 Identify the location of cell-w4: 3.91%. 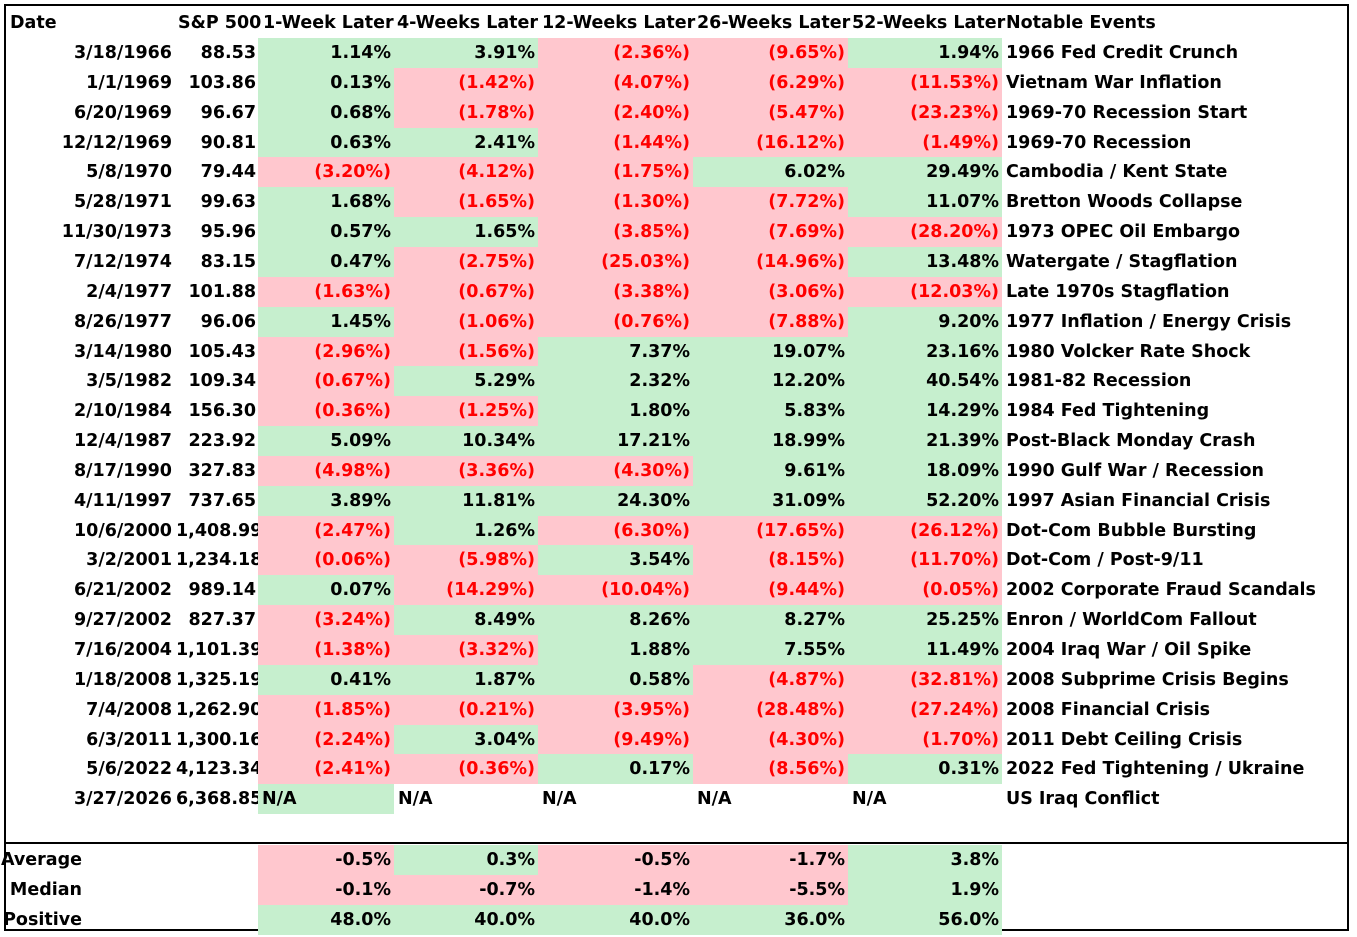
(466, 53).